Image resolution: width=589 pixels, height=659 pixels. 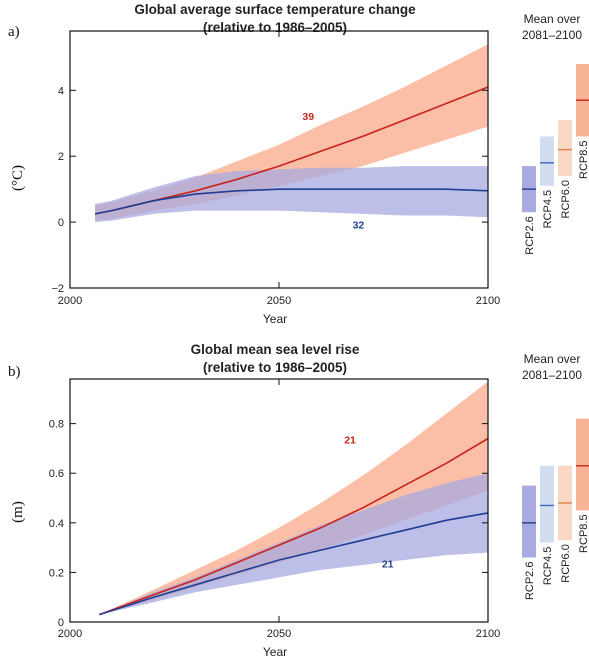 What do you see at coordinates (359, 226) in the screenshot?
I see `model-count-label: 32` at bounding box center [359, 226].